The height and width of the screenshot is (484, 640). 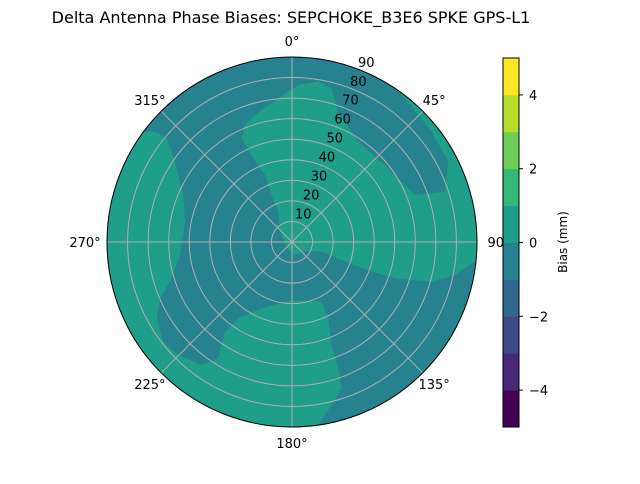 I want to click on colorbar-tick-label: 4, so click(x=533, y=96).